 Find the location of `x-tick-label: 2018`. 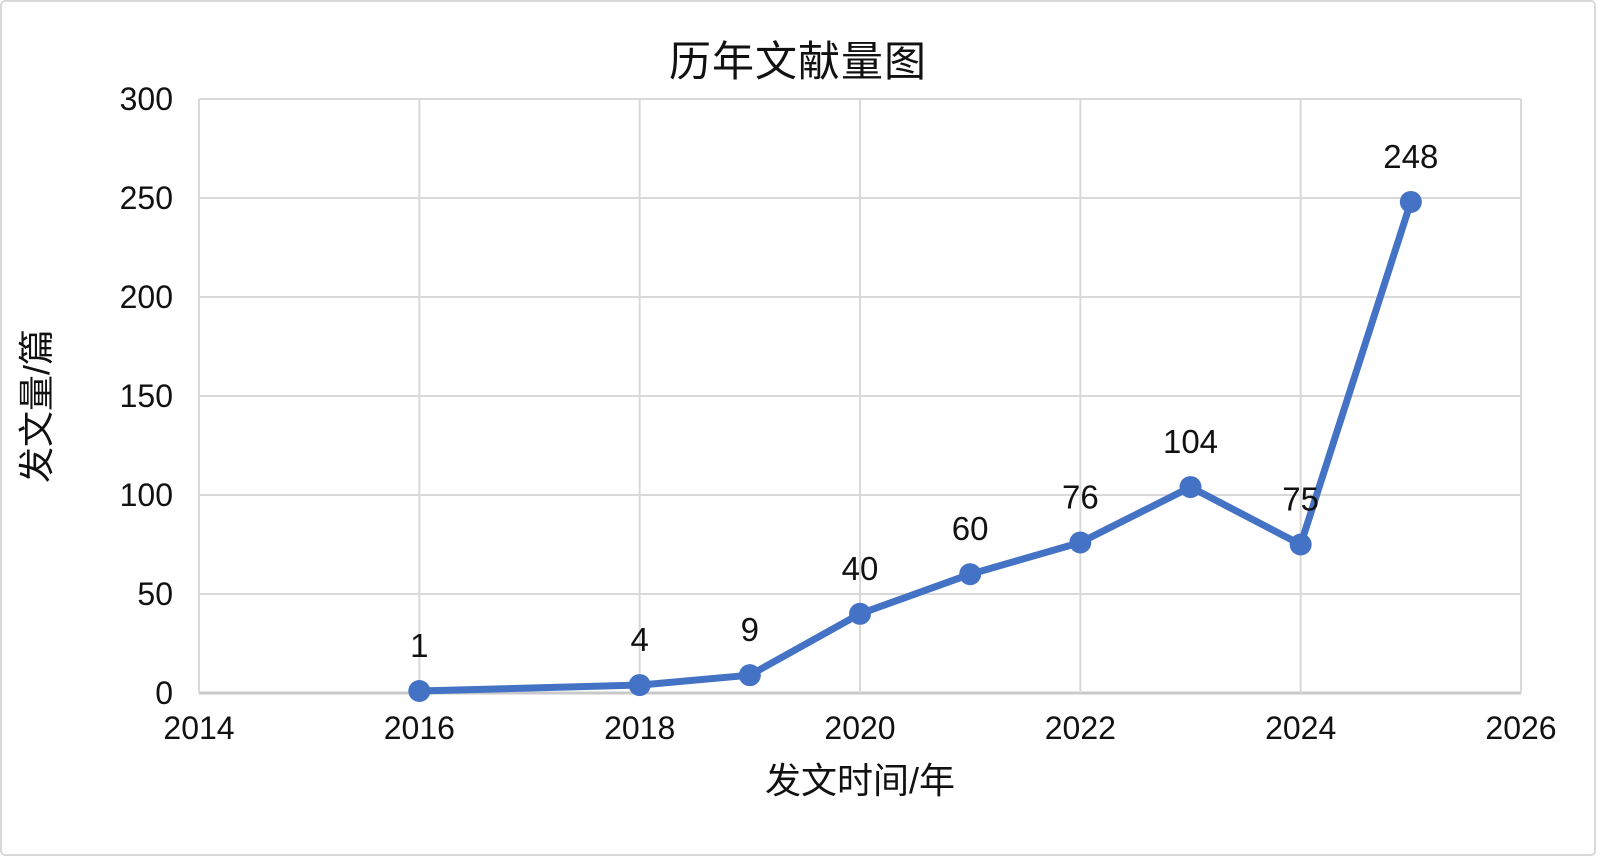

x-tick-label: 2018 is located at coordinates (639, 728).